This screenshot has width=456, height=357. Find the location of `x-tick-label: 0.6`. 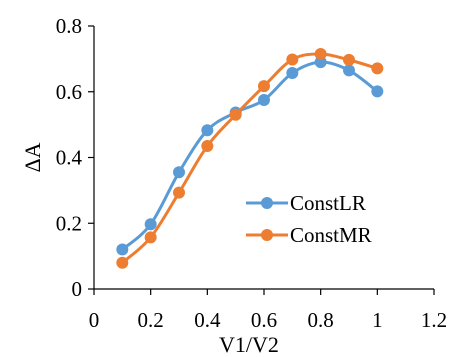

x-tick-label: 0.6 is located at coordinates (264, 320).